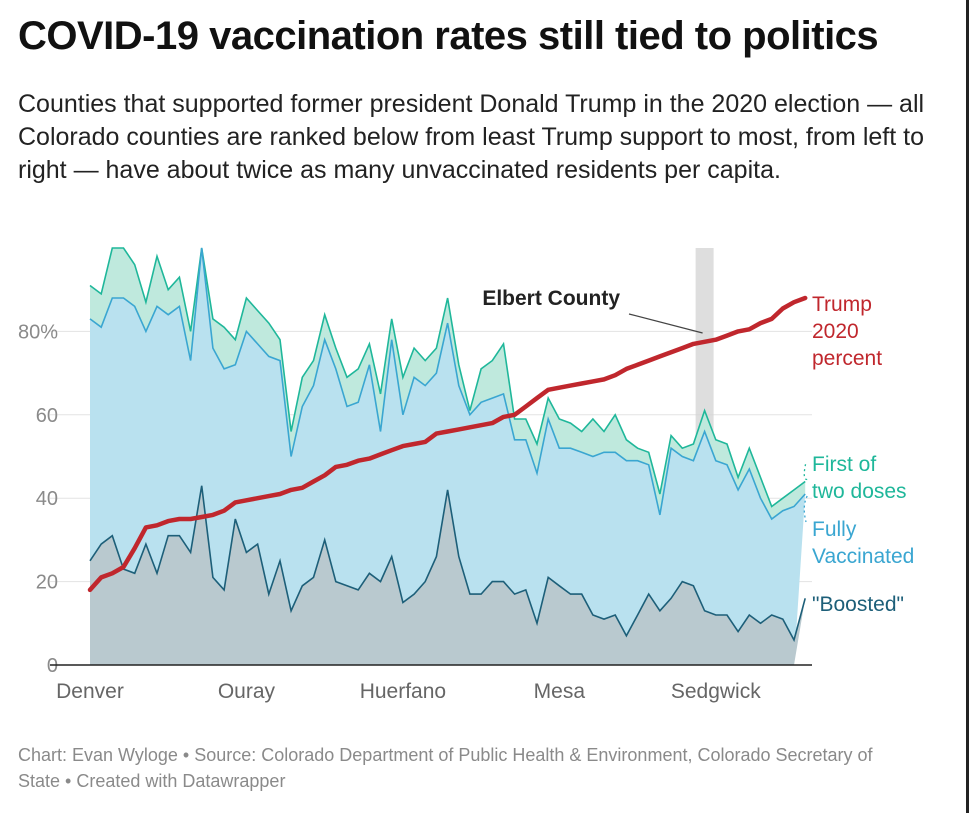  Describe the element at coordinates (447, 564) in the screenshot. I see `boosted-line` at that location.